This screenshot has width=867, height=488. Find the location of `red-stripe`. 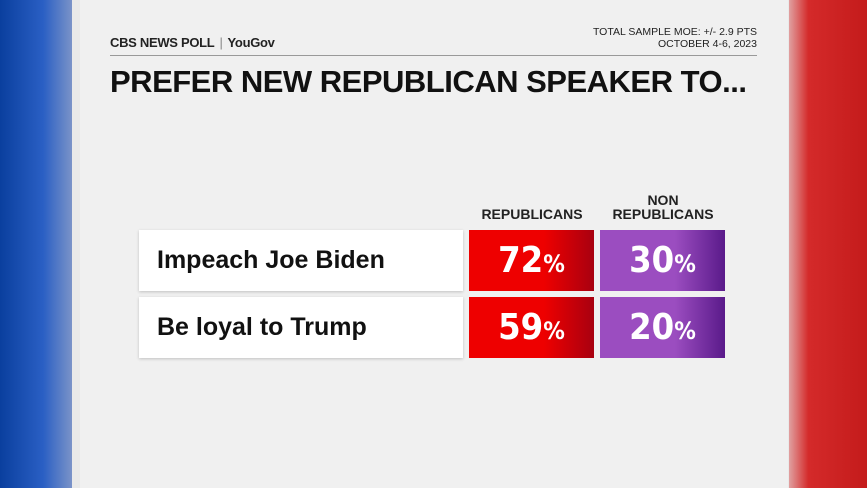

red-stripe is located at coordinates (828, 244).